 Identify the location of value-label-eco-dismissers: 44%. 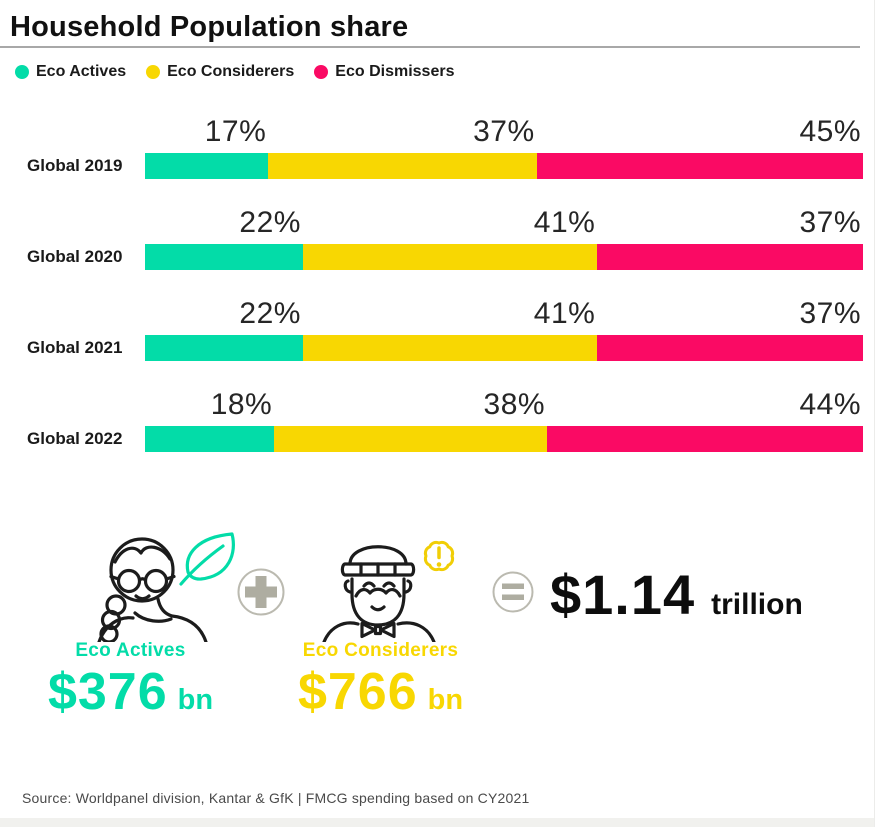
(830, 404).